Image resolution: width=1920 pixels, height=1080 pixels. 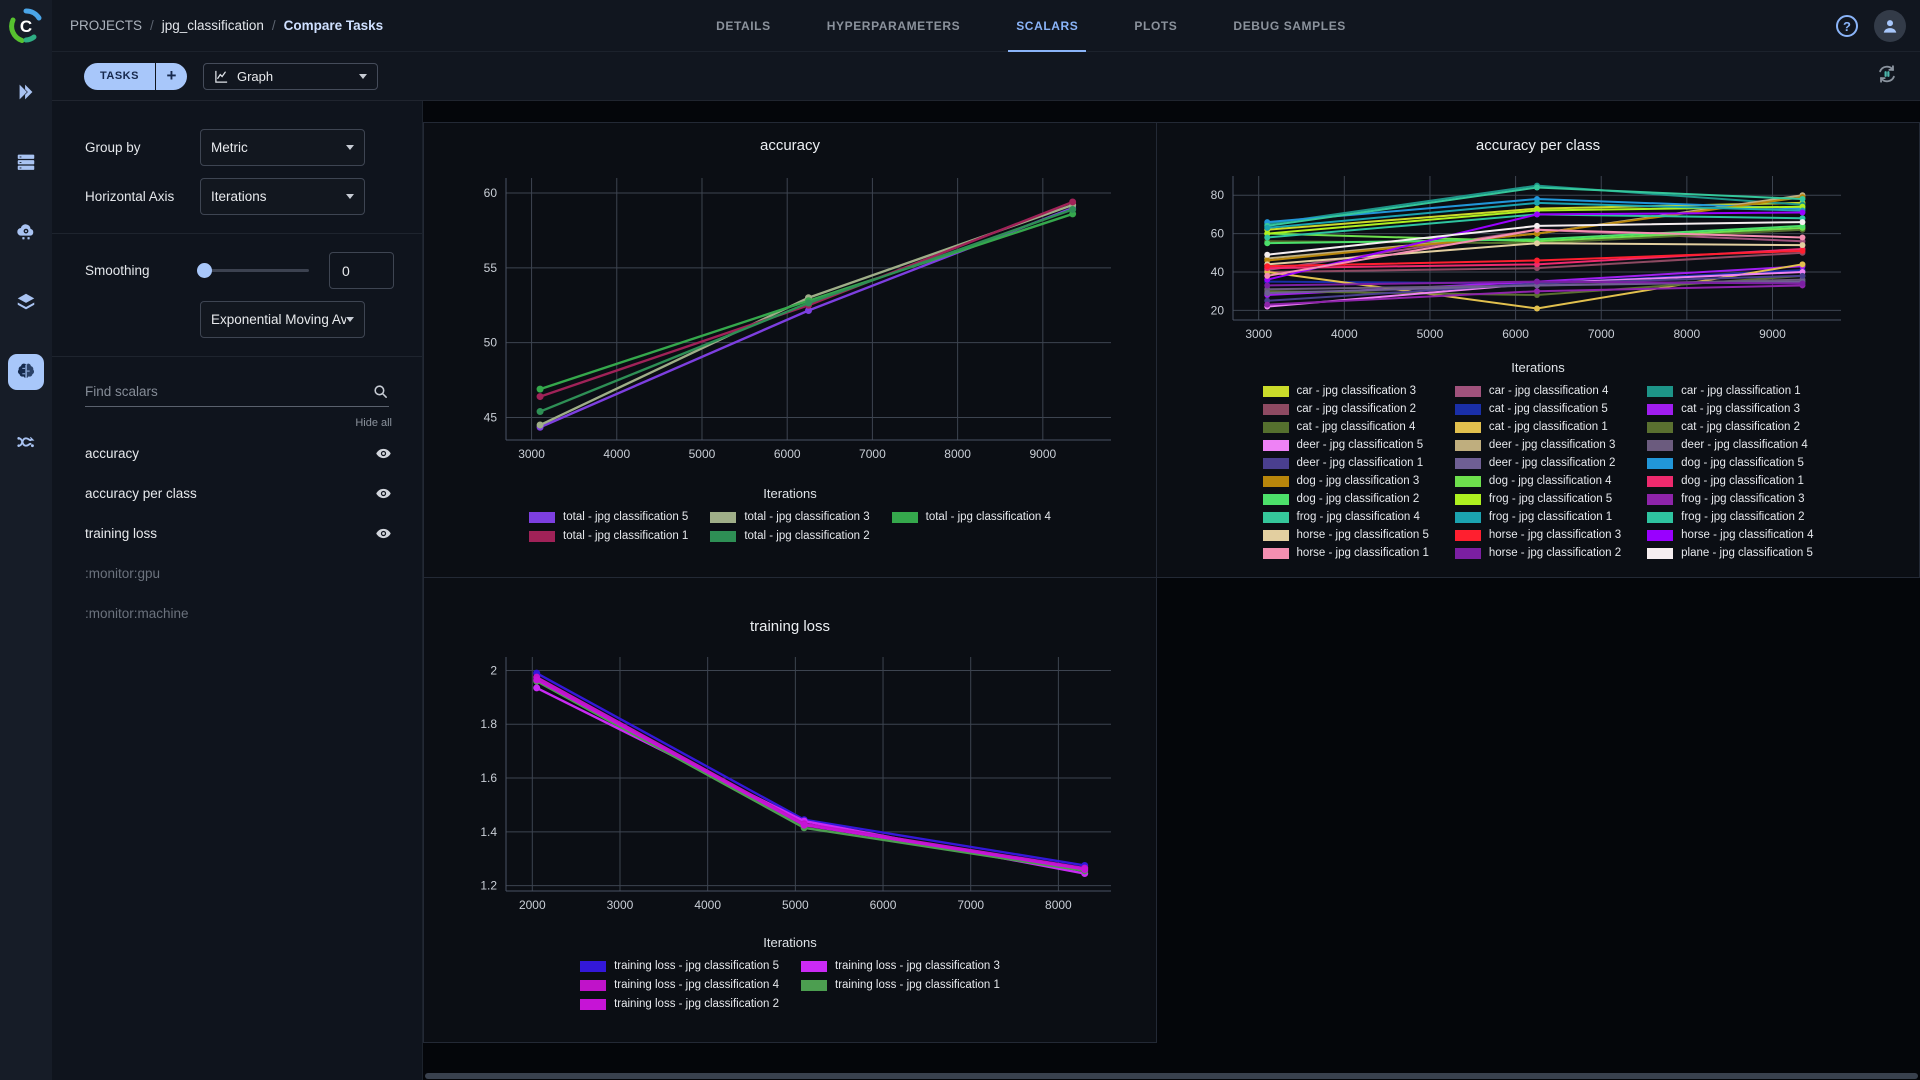 I want to click on legend-item: cat - jpg classification 2, so click(x=1730, y=427).